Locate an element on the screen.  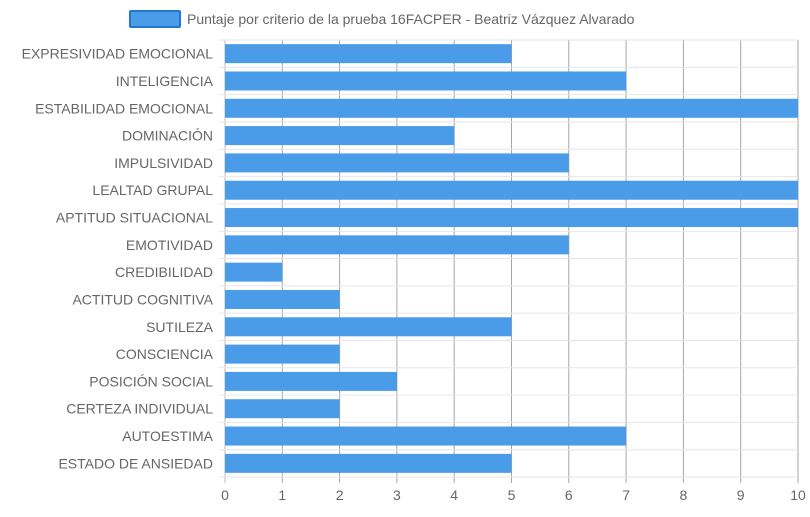
category-label: CREDIBILIDAD is located at coordinates (164, 272).